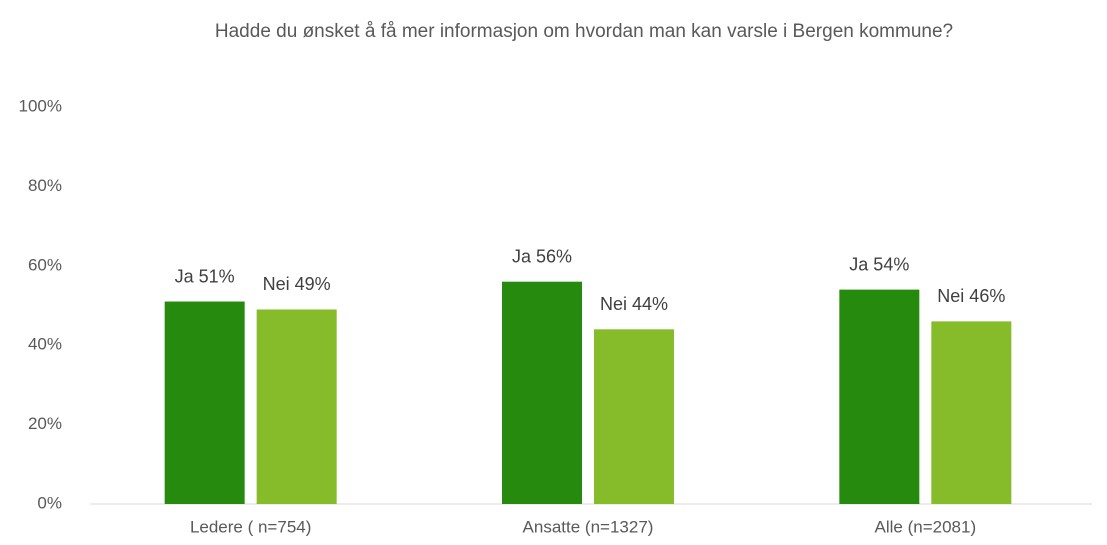  What do you see at coordinates (297, 284) in the screenshot?
I see `data-label: Nei 49%` at bounding box center [297, 284].